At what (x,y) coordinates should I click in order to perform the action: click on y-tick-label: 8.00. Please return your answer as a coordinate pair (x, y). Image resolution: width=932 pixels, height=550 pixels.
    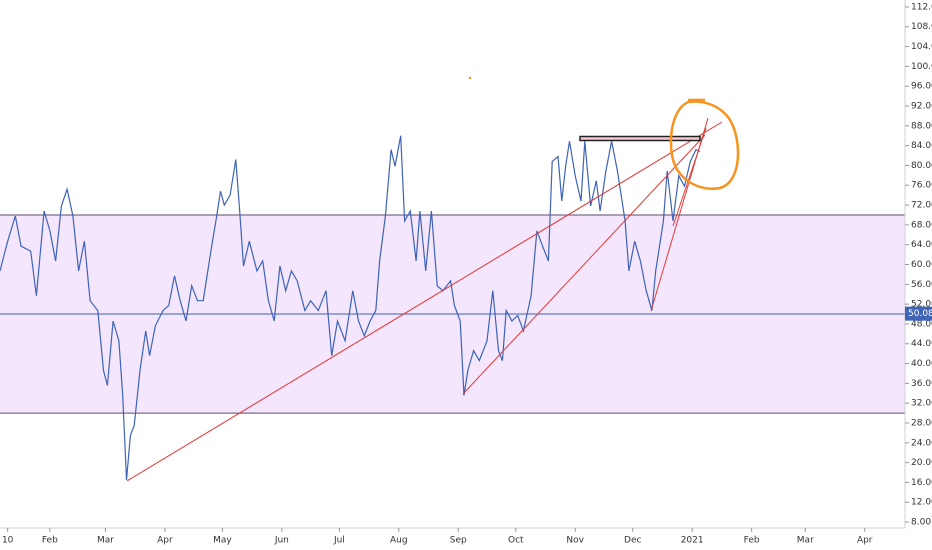
    Looking at the image, I should click on (921, 523).